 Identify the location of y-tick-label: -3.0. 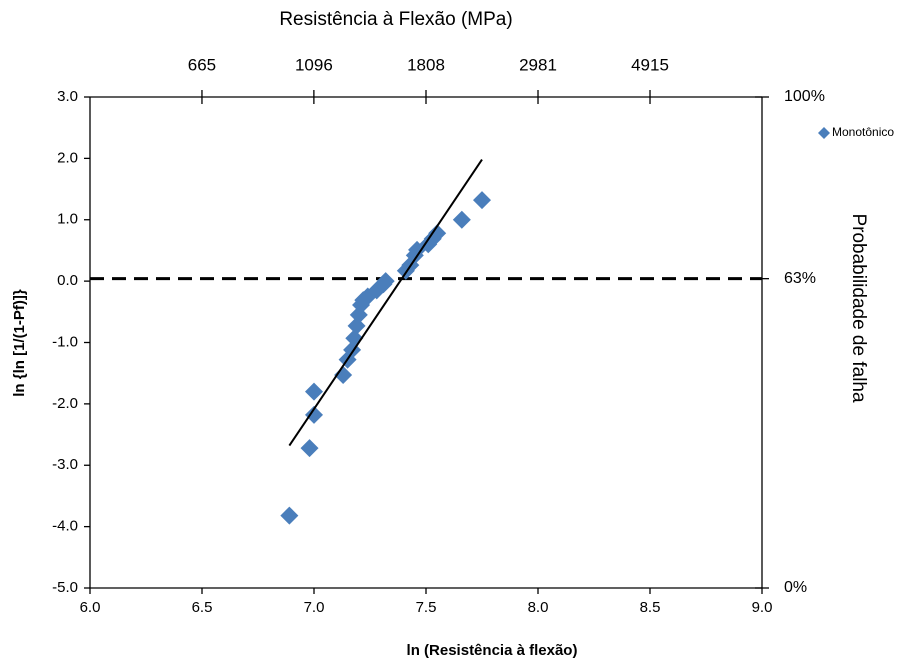
(65, 464).